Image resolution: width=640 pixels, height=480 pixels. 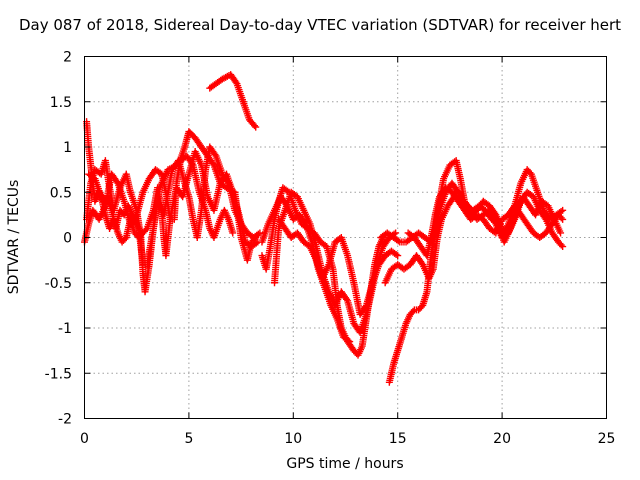 What do you see at coordinates (502, 439) in the screenshot?
I see `x-tick-label: 20` at bounding box center [502, 439].